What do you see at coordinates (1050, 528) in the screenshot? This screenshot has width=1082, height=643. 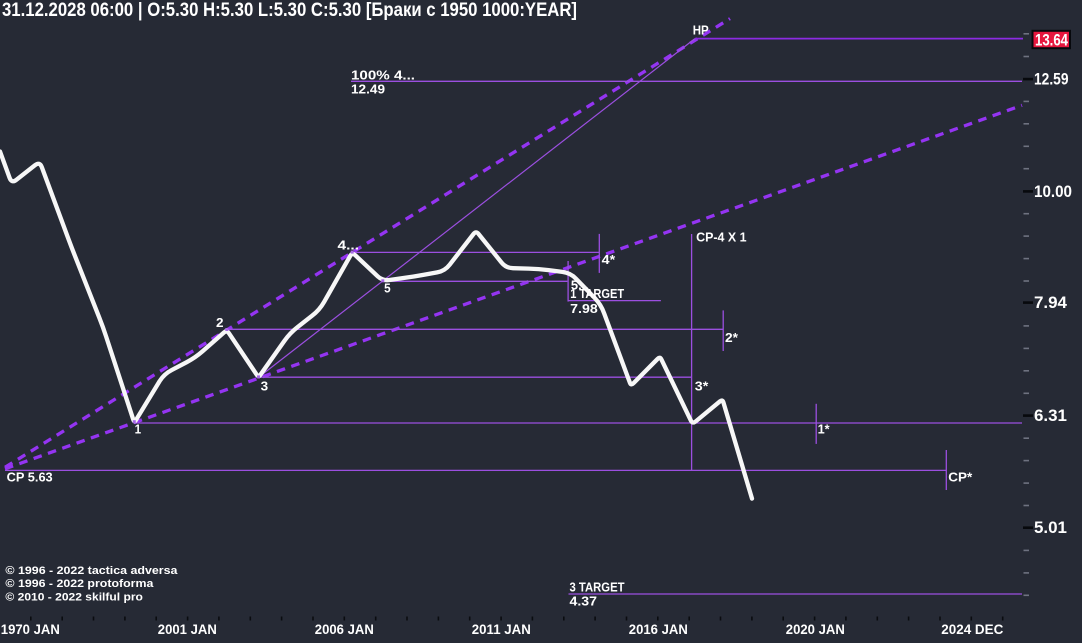 I see `svg-text: 5.01` at bounding box center [1050, 528].